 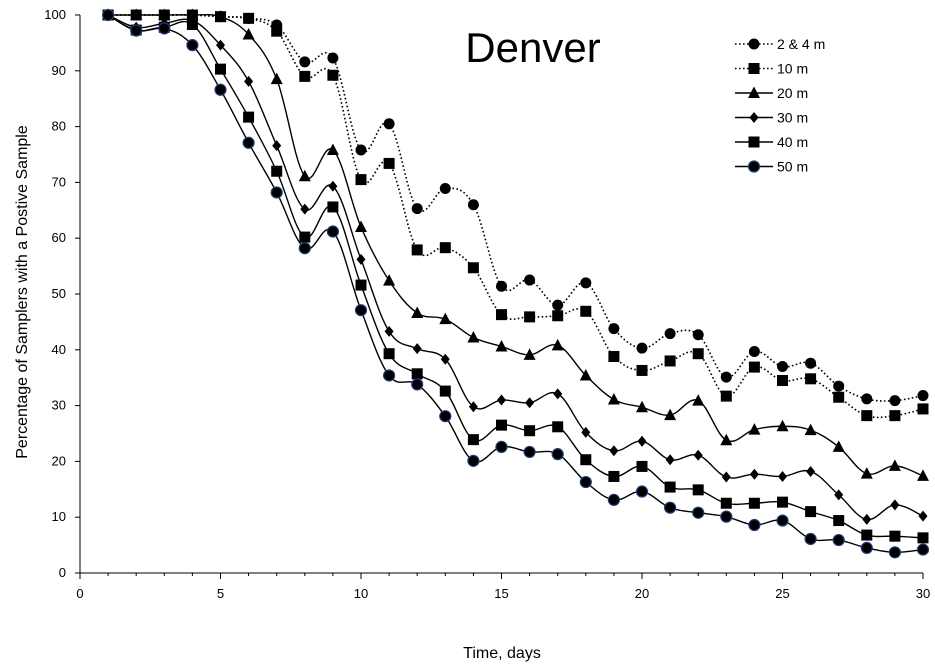 I want to click on x-tick-label: 30, so click(x=923, y=593).